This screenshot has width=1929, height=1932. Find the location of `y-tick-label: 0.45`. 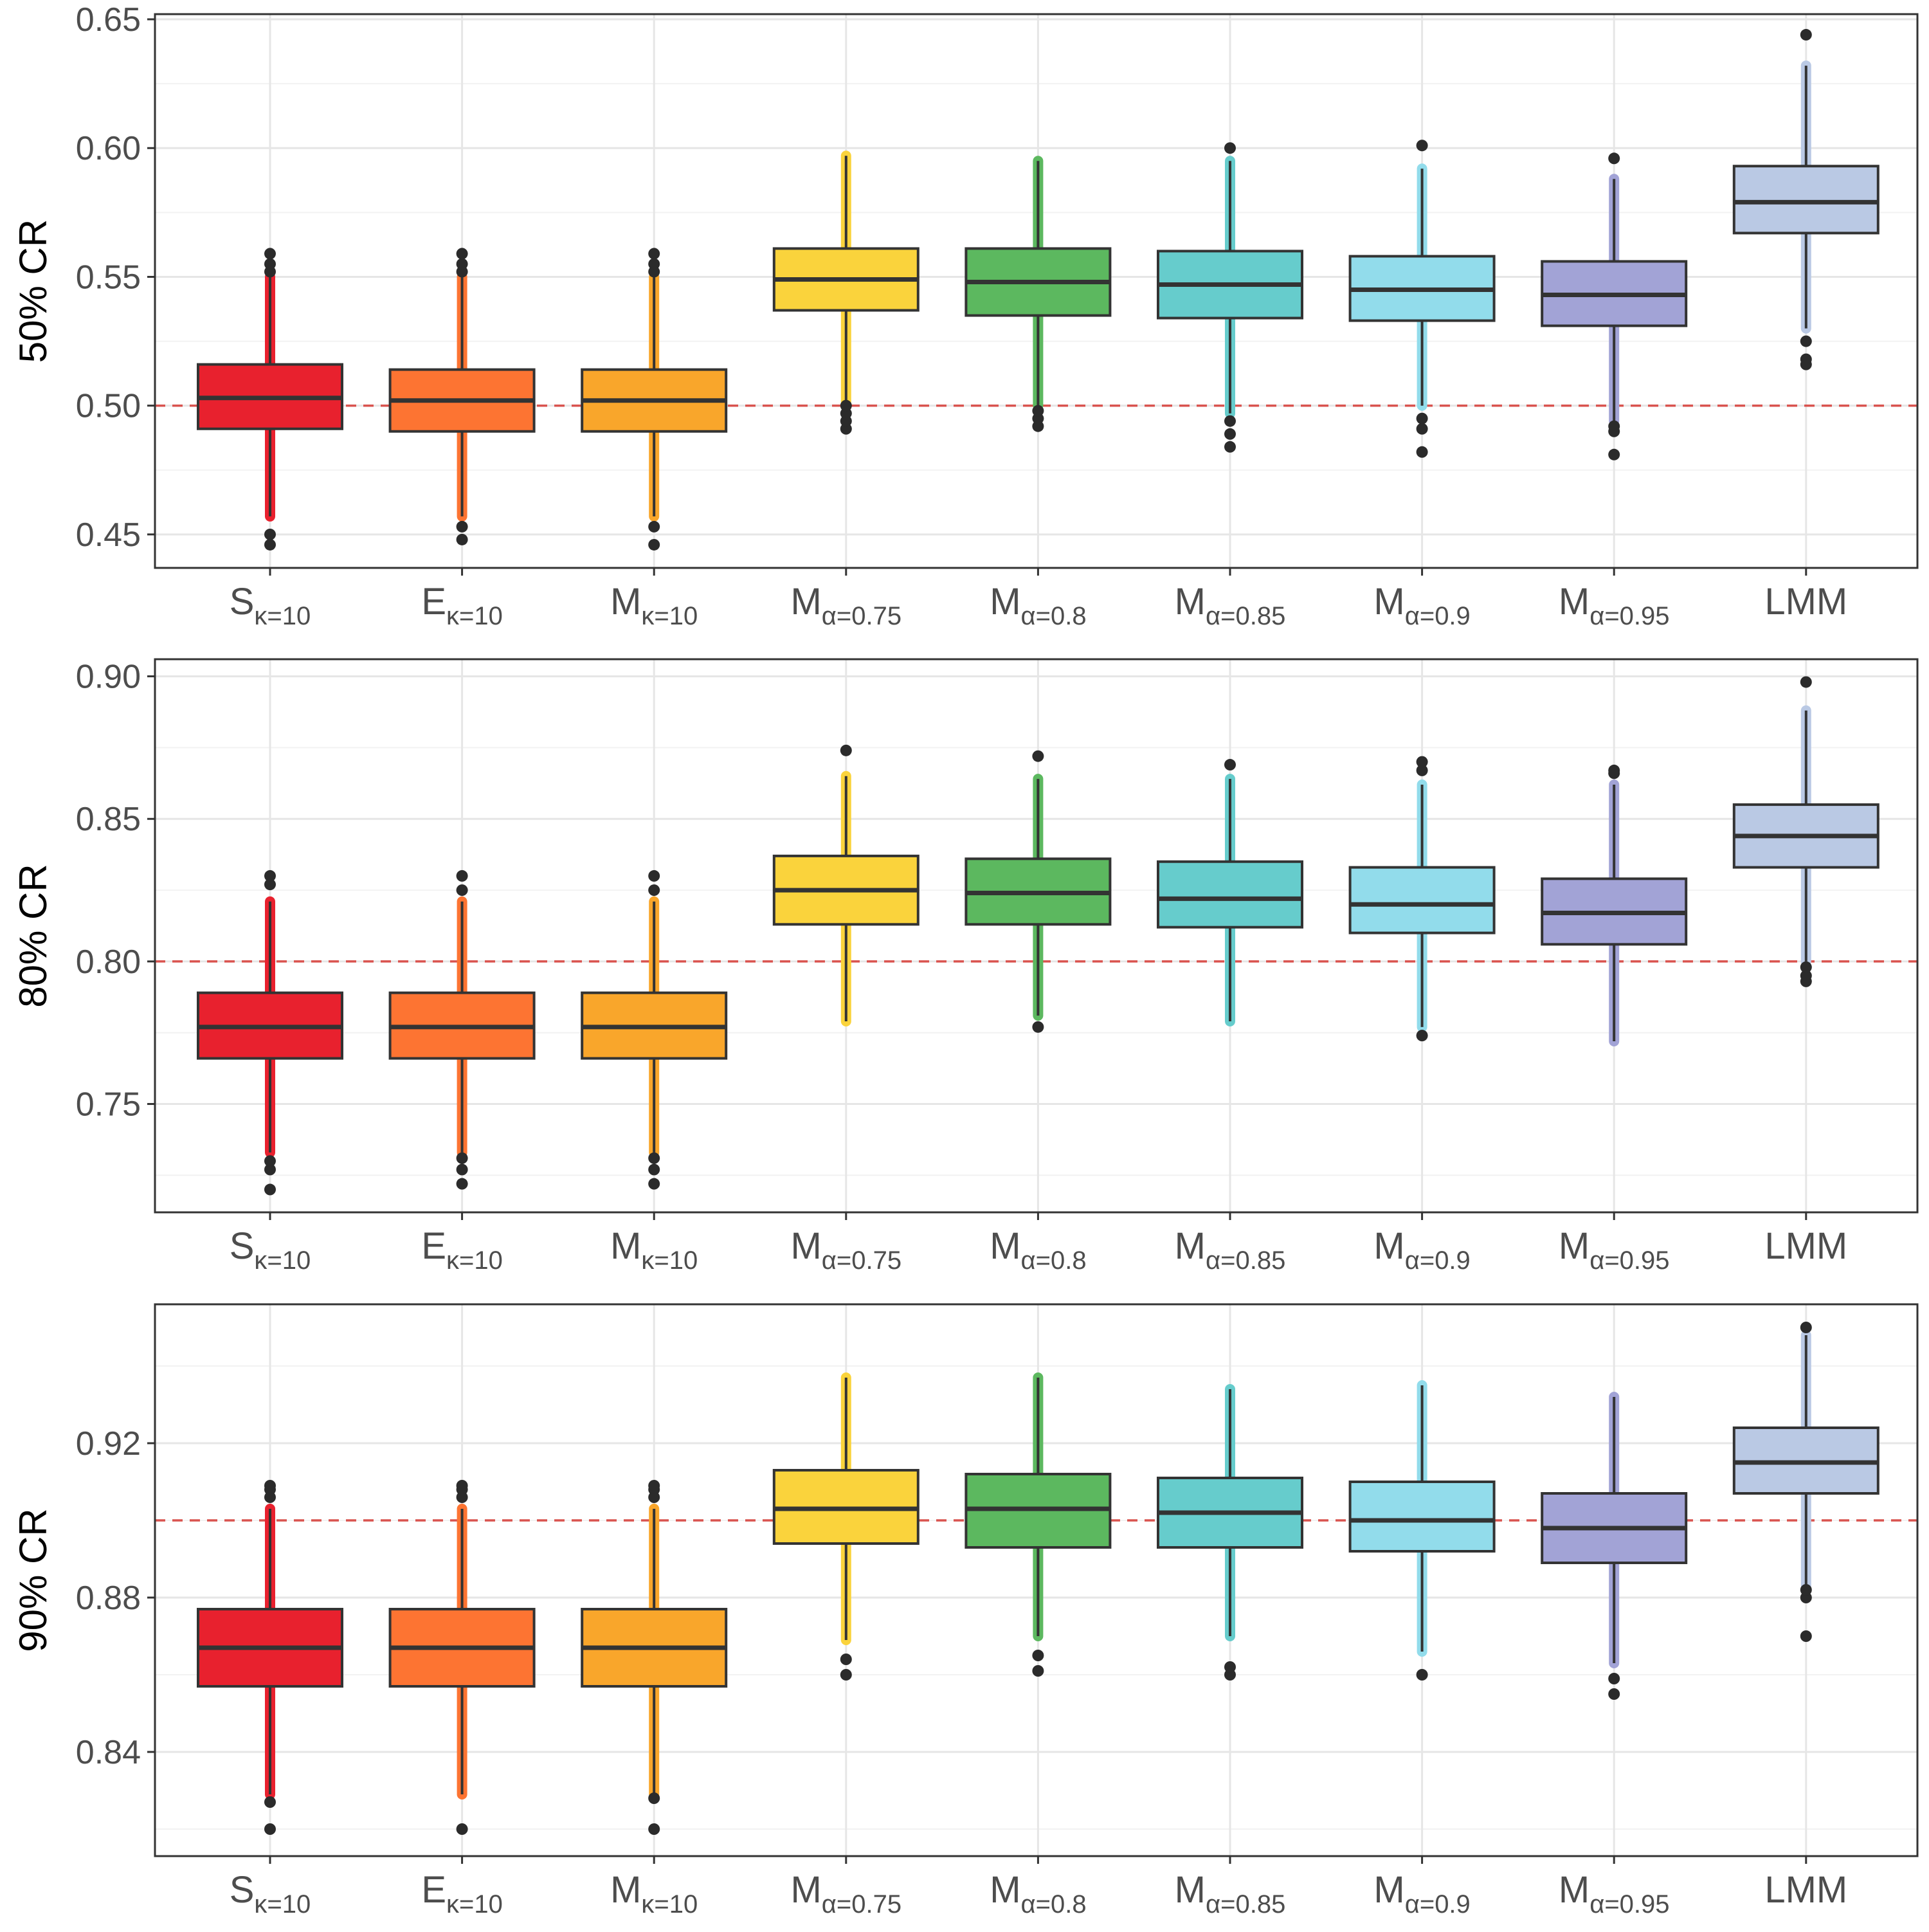

y-tick-label: 0.45 is located at coordinates (108, 535).